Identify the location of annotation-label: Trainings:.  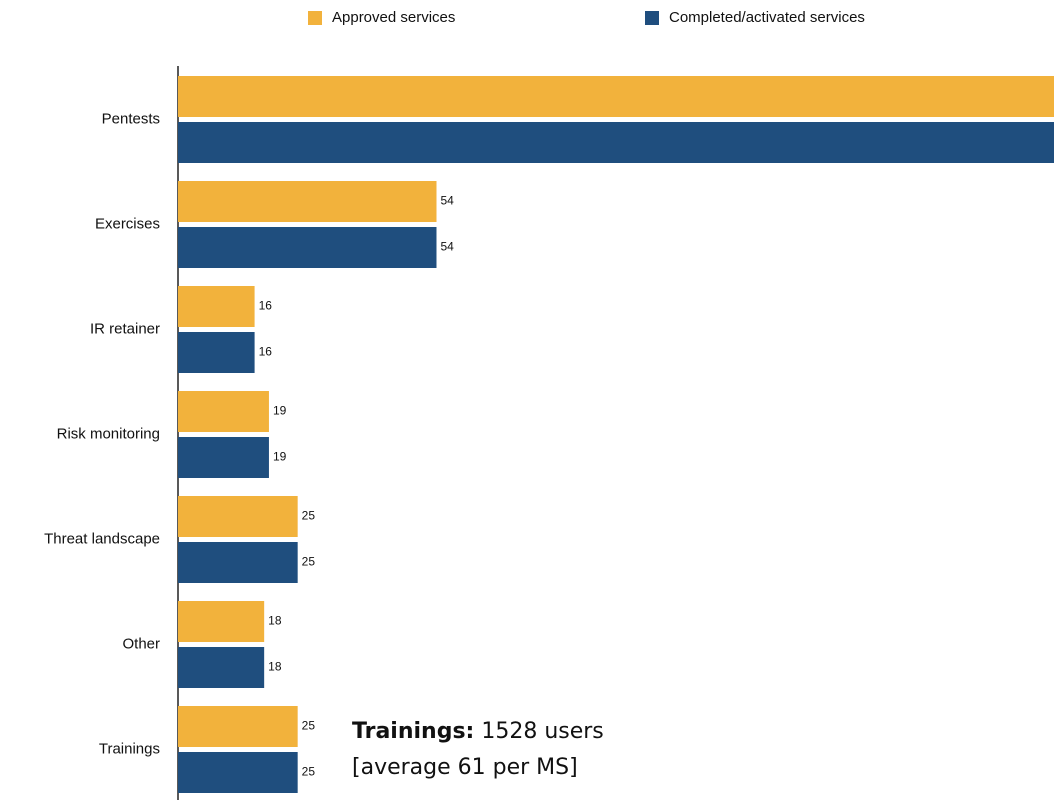
(413, 731).